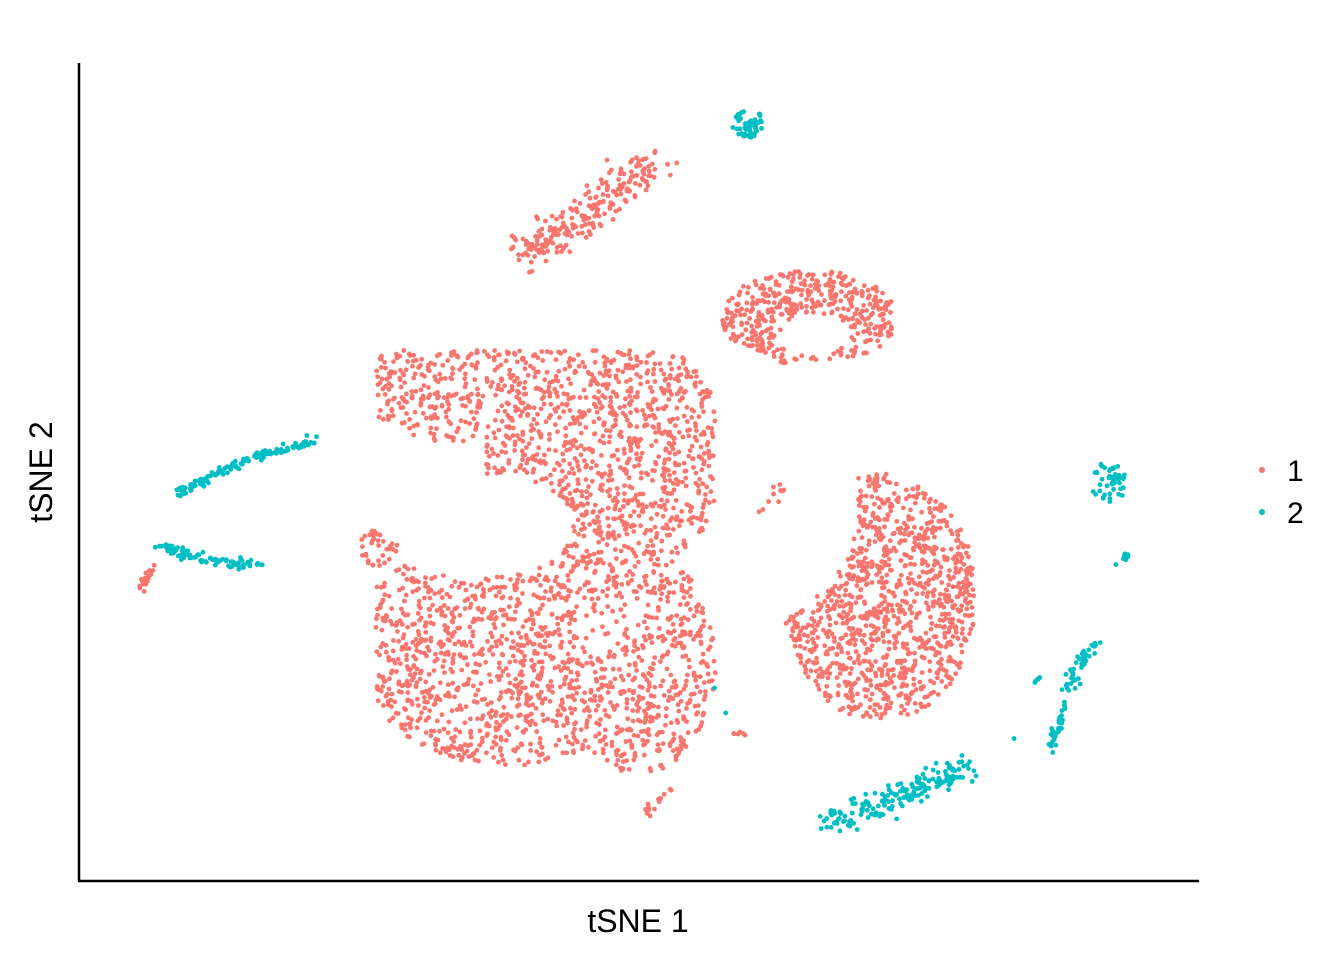 The width and height of the screenshot is (1344, 960). Describe the element at coordinates (1281, 471) in the screenshot. I see `legend-item-1: 1` at that location.